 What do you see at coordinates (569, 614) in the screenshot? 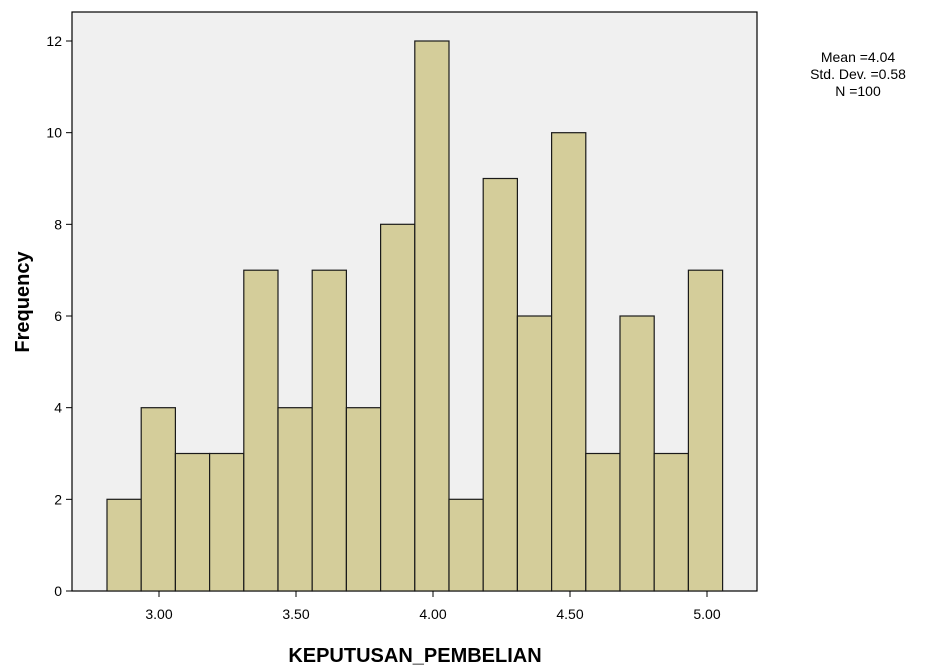
I see `x-tick-label: 4.50` at bounding box center [569, 614].